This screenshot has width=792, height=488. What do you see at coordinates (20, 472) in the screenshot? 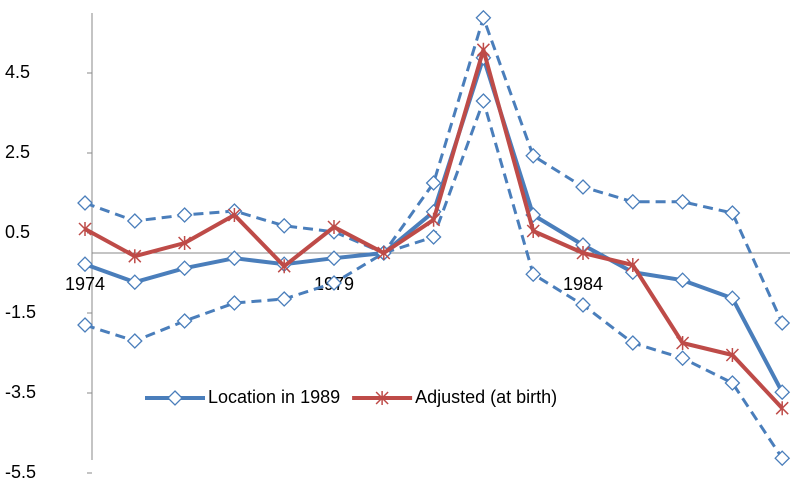
I see `y-tick-label: -5.5` at bounding box center [20, 472].